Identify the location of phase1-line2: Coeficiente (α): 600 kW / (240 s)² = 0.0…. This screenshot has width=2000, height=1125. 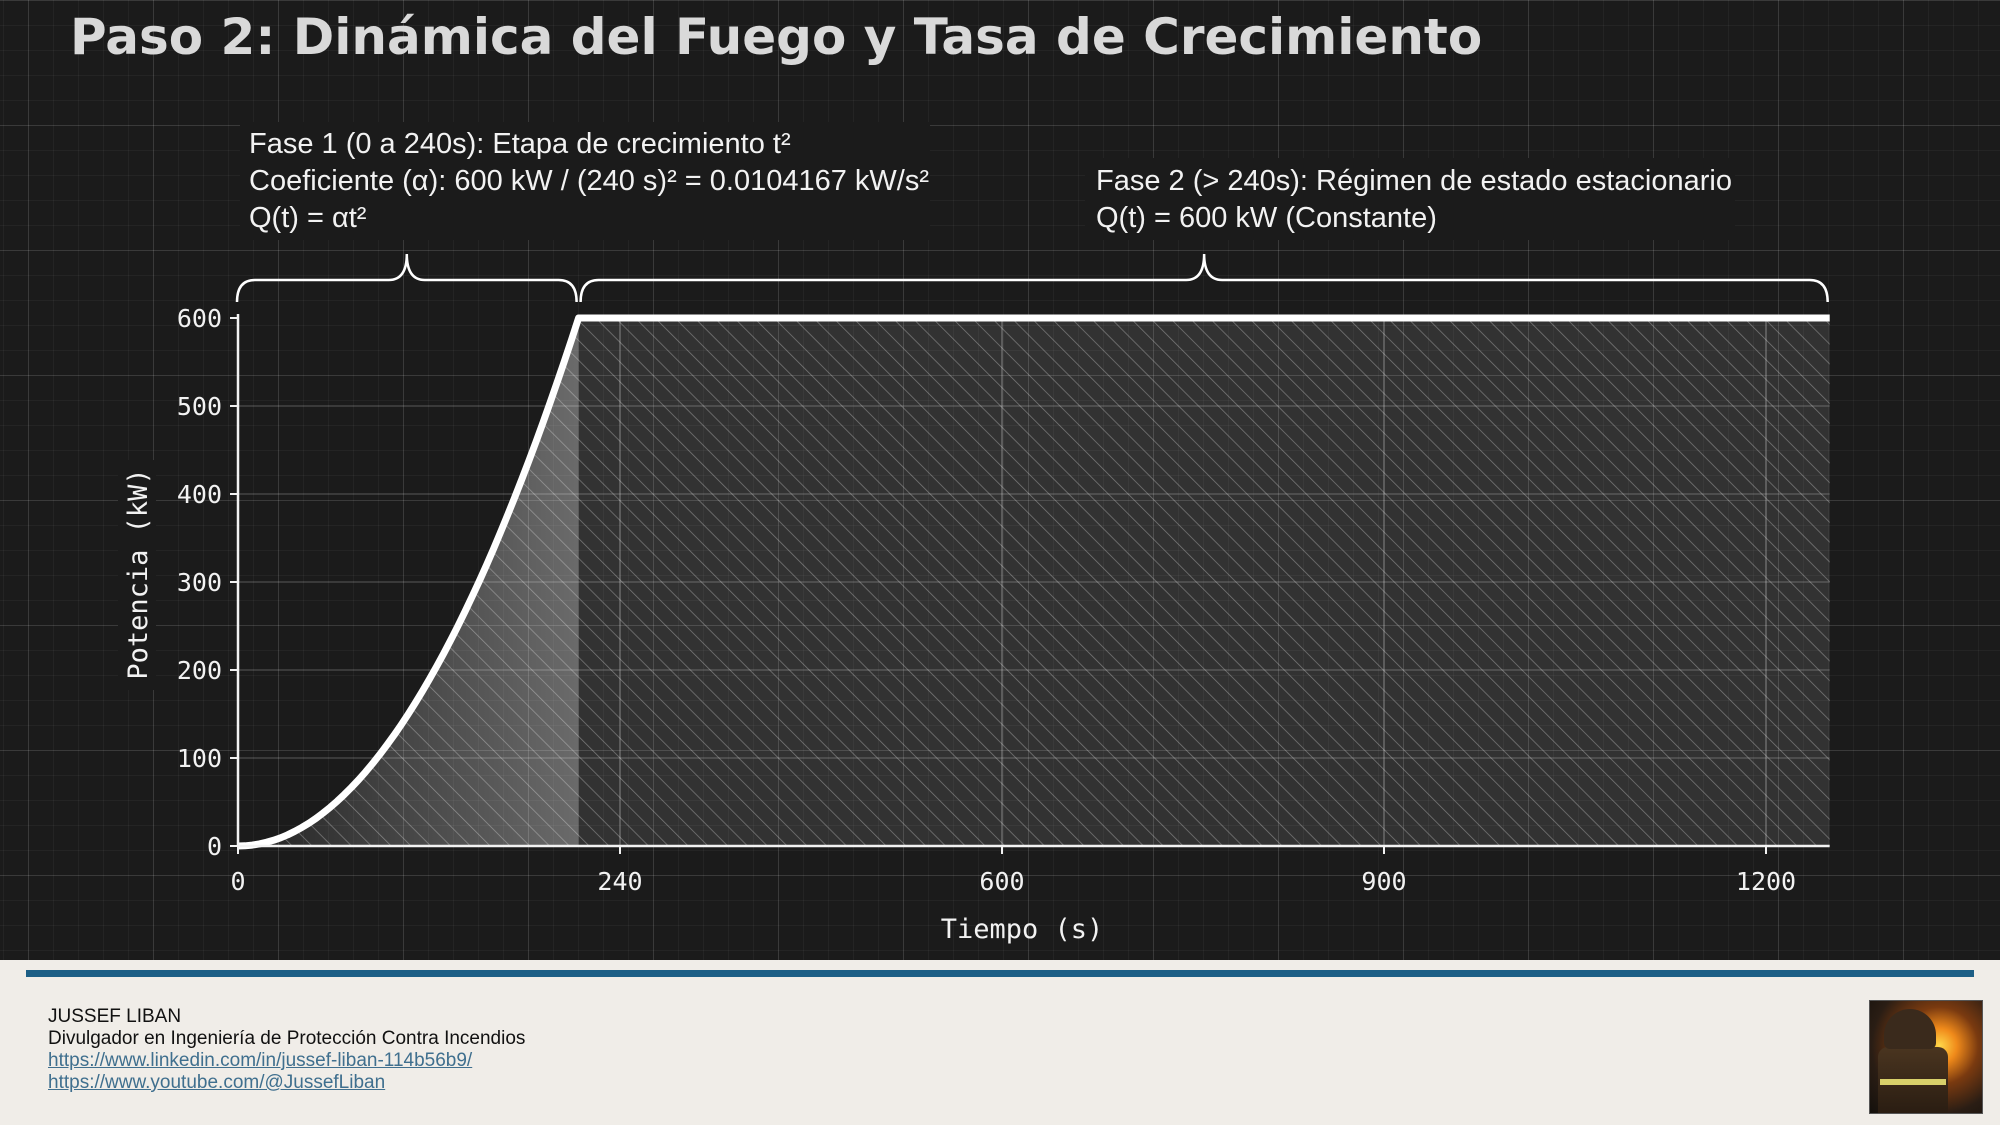
(589, 181).